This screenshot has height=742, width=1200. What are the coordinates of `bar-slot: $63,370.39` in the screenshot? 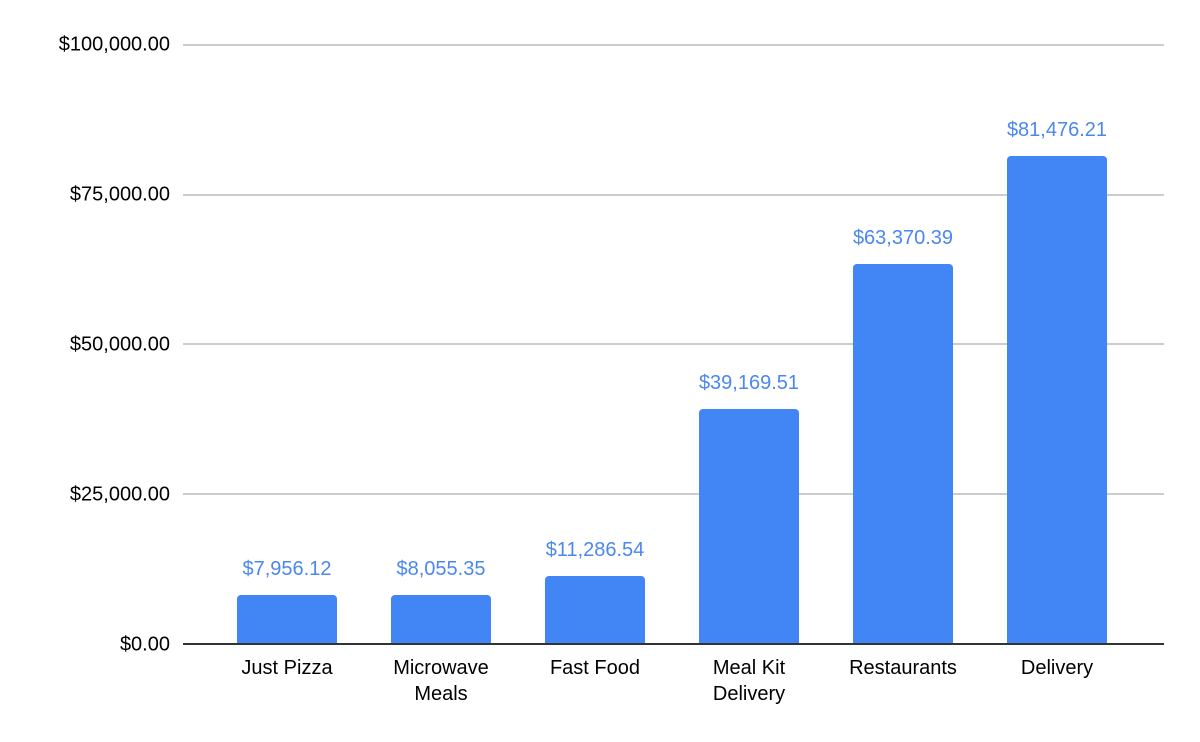 It's located at (903, 344).